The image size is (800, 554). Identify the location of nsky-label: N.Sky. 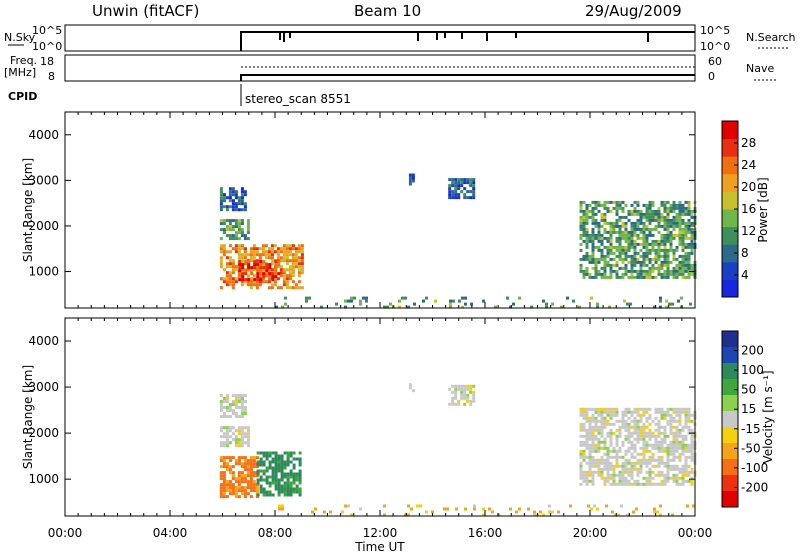
(20, 37).